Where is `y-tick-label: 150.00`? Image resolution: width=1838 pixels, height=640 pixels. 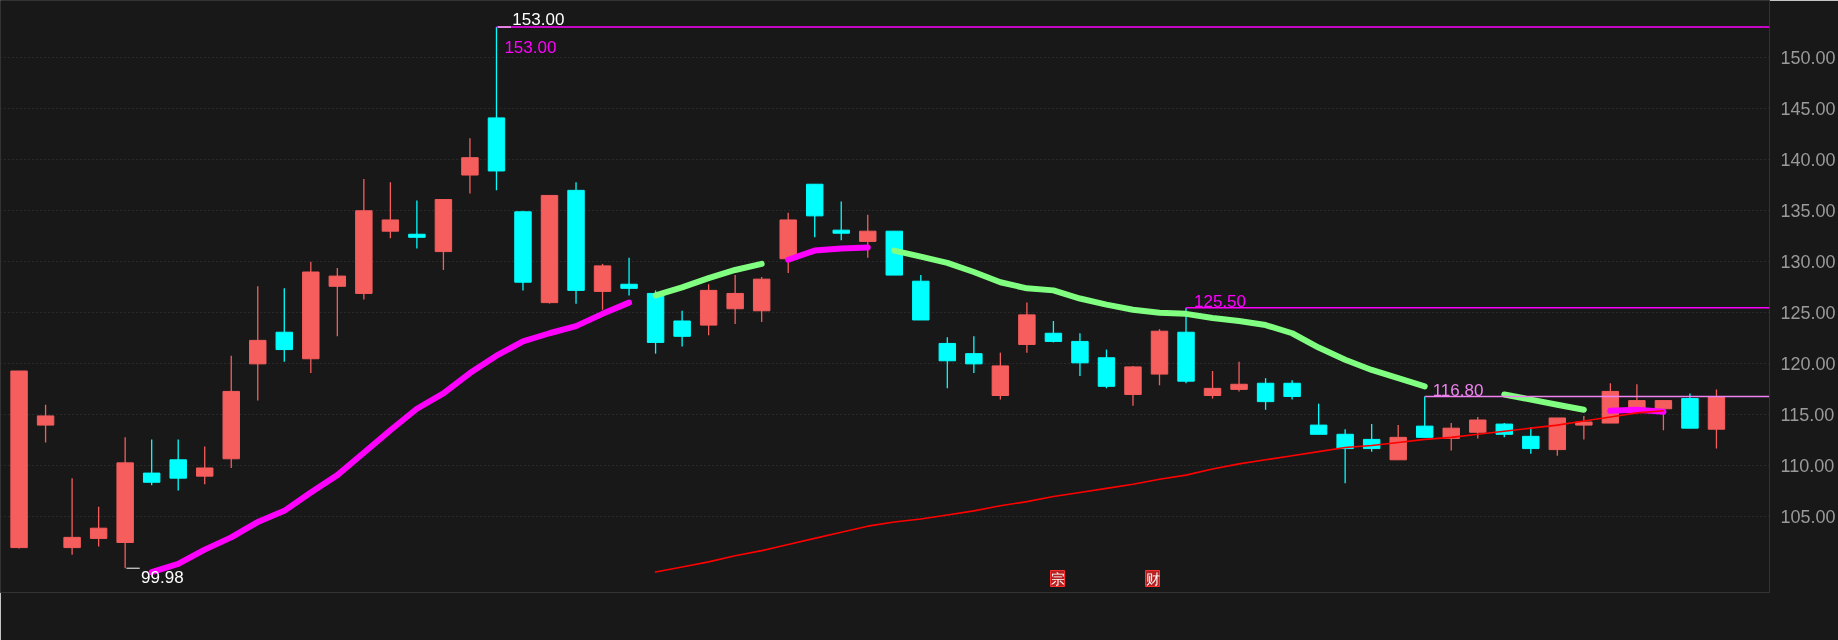
y-tick-label: 150.00 is located at coordinates (1808, 58).